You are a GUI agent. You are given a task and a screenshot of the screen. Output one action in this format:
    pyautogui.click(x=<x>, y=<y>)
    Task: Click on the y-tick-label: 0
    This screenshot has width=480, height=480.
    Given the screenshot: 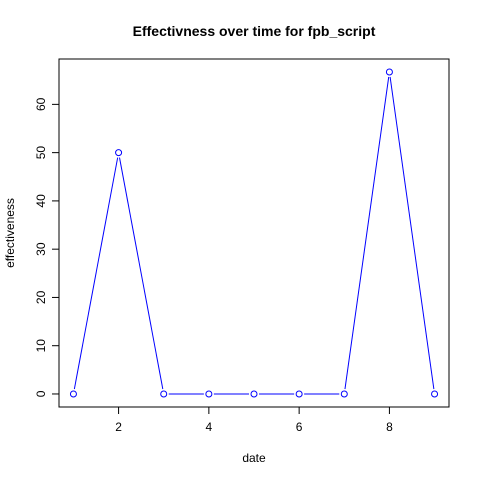 What is the action you would take?
    pyautogui.click(x=41, y=393)
    